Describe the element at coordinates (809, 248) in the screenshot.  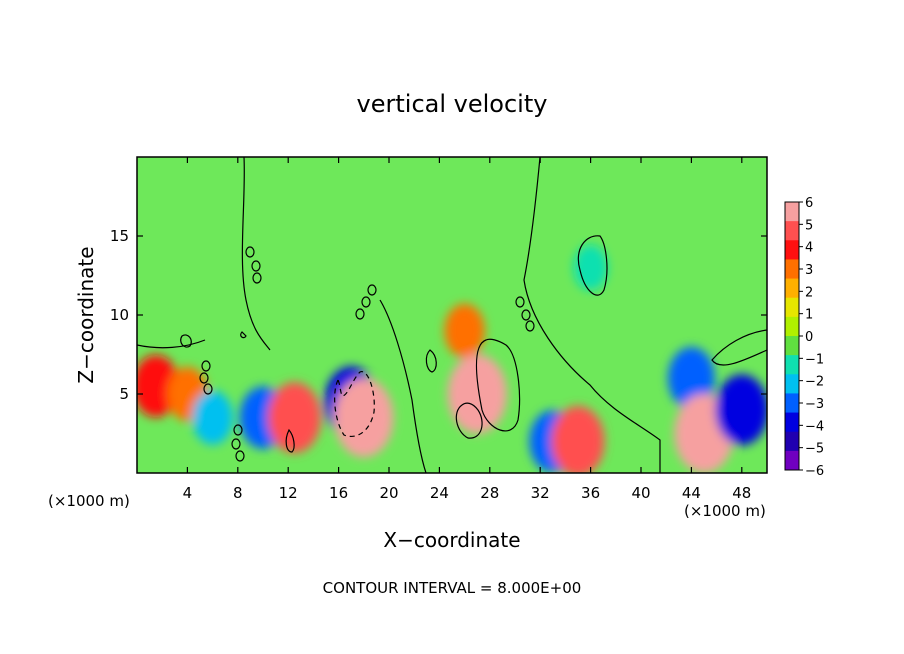
I see `colorbar-label: 4` at that location.